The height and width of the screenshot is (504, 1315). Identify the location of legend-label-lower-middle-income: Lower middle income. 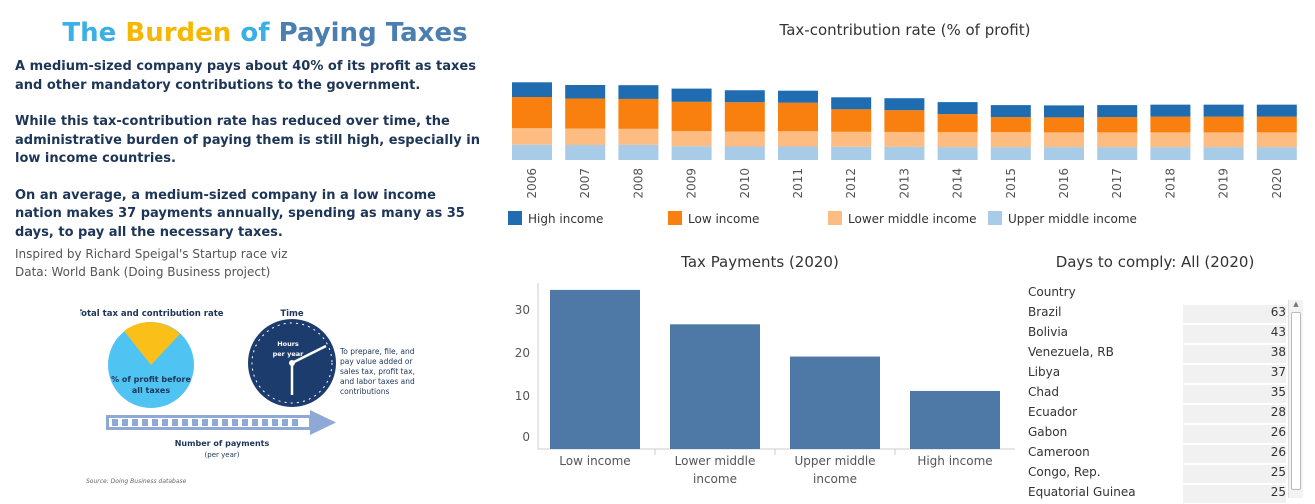
(912, 219).